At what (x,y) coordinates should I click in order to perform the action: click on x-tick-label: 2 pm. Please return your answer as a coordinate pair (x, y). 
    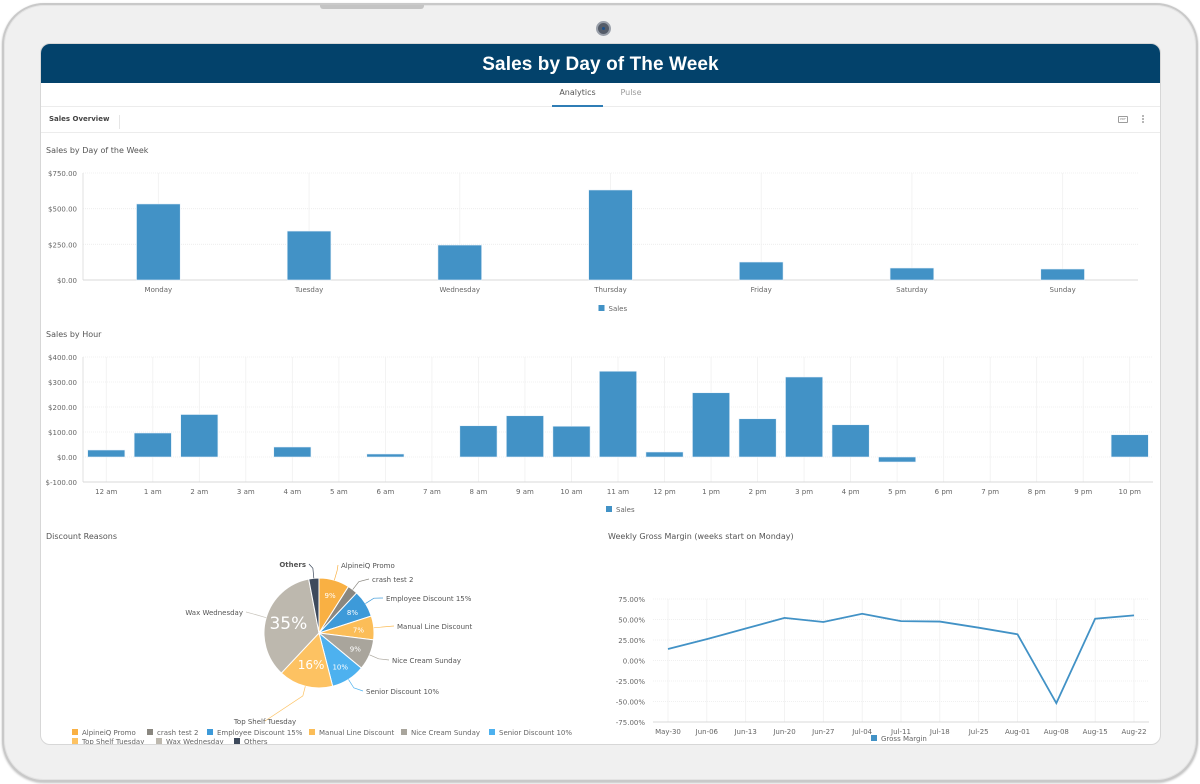
    Looking at the image, I should click on (758, 492).